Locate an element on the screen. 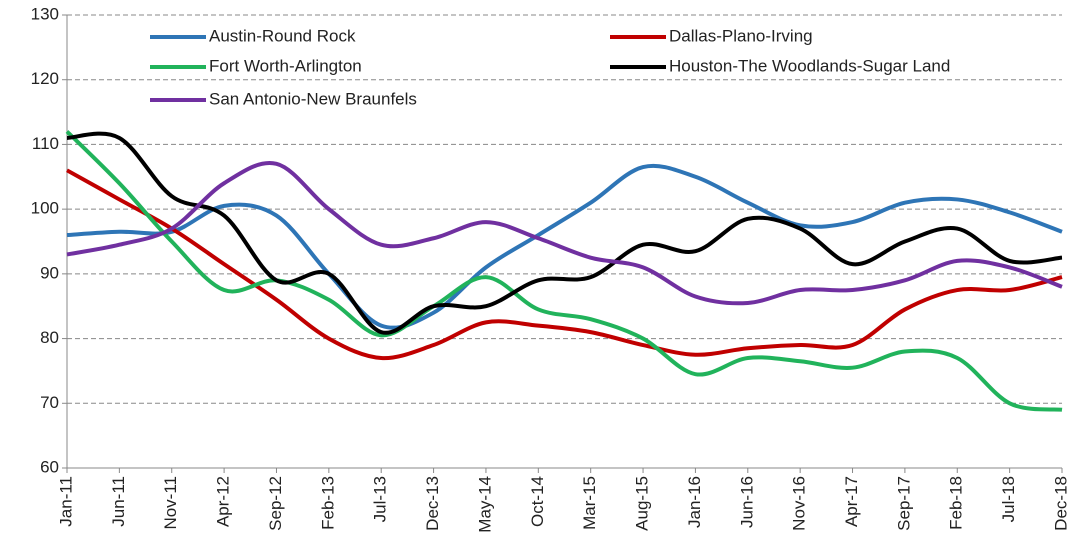 This screenshot has width=1088, height=556. y-tick-label: 80 is located at coordinates (49, 337).